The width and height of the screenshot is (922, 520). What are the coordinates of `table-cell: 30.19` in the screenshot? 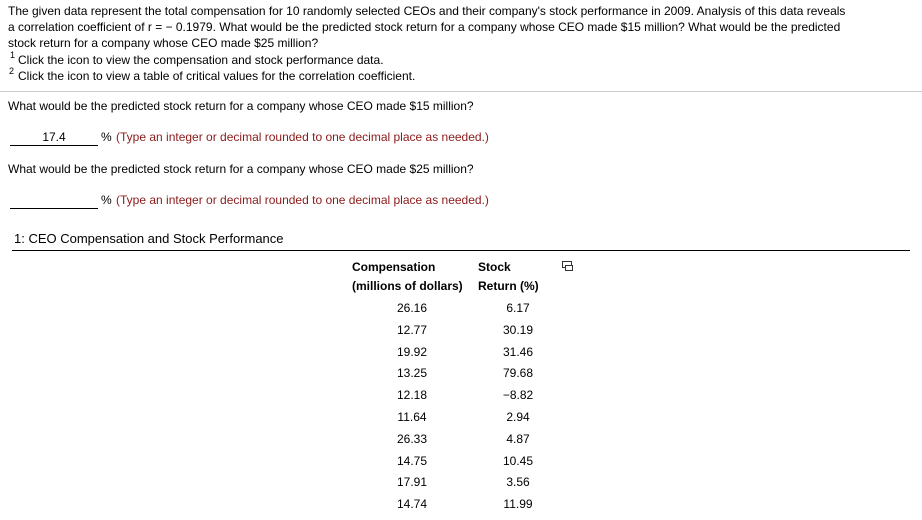 It's located at (518, 329).